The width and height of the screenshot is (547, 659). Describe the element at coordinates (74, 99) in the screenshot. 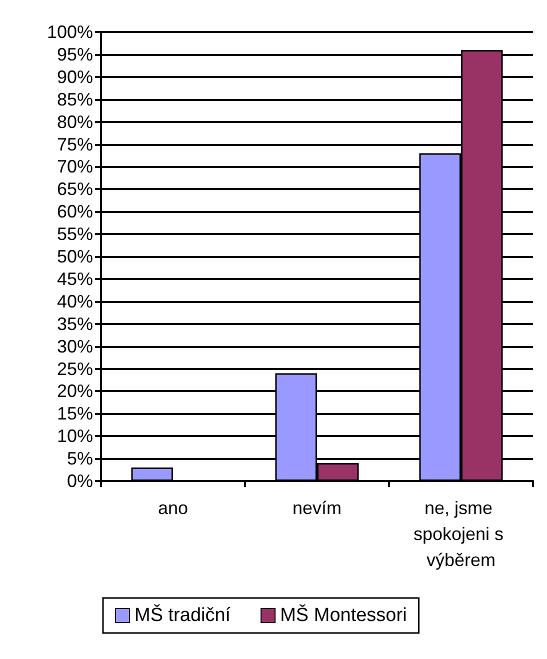

I see `y-tick-label: 85%` at that location.